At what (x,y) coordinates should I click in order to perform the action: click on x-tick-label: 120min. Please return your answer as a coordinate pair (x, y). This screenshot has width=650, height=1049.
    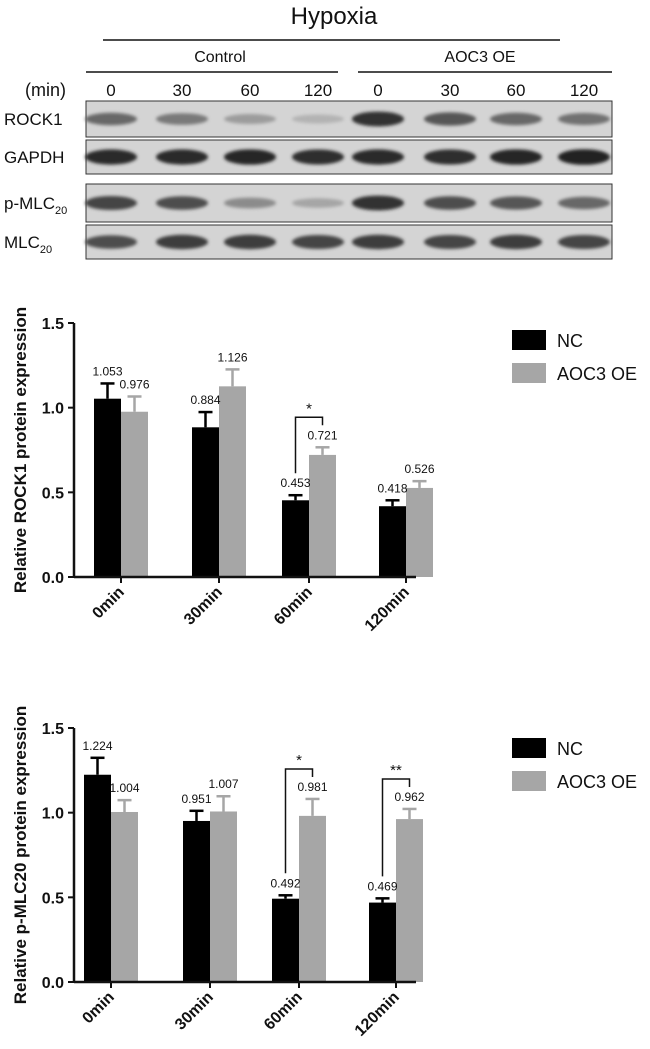
    Looking at the image, I should click on (387, 609).